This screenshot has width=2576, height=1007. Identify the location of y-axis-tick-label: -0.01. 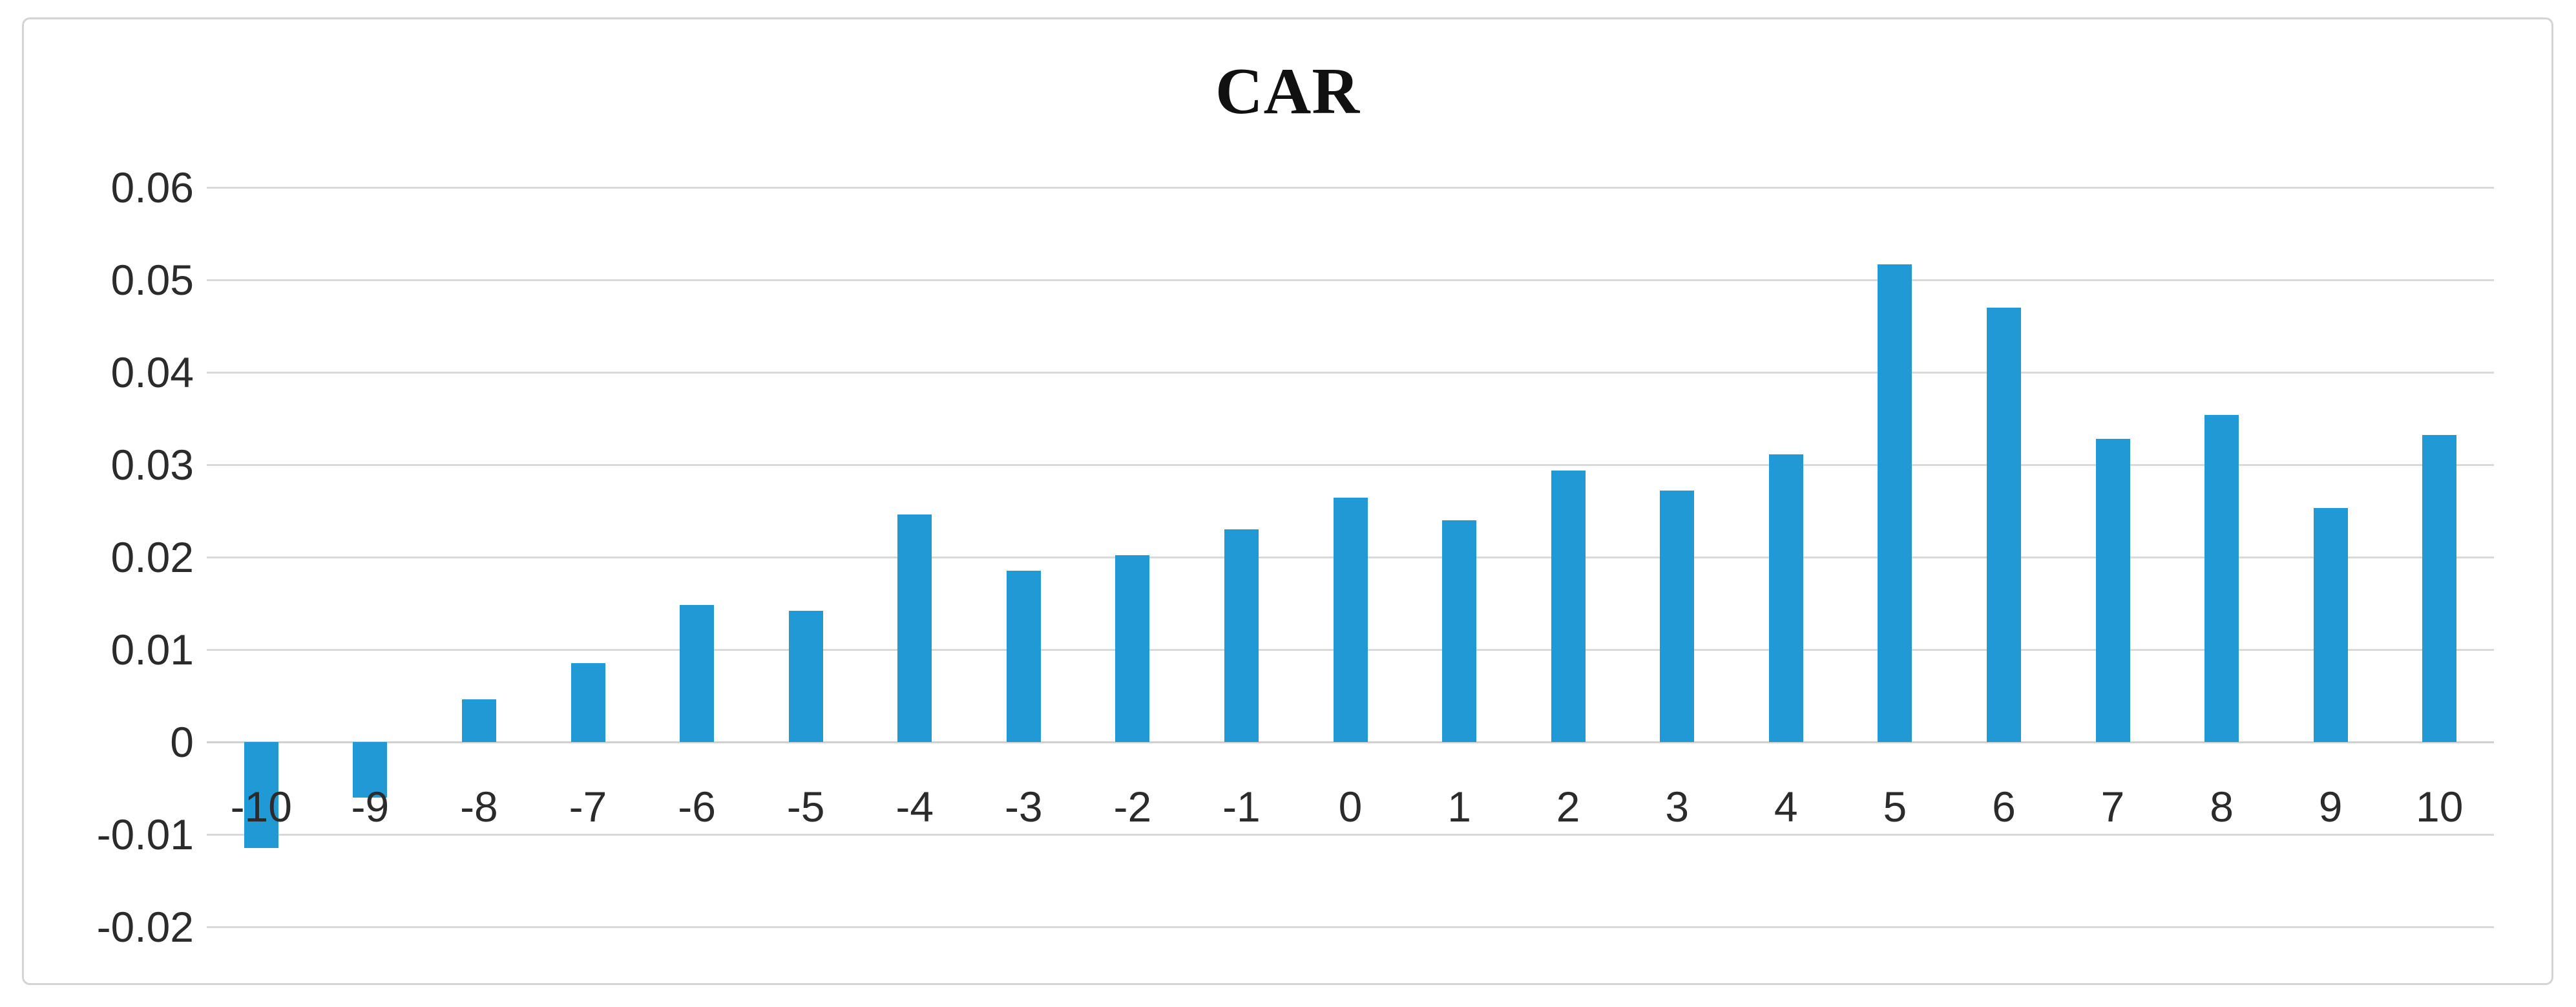
(145, 834).